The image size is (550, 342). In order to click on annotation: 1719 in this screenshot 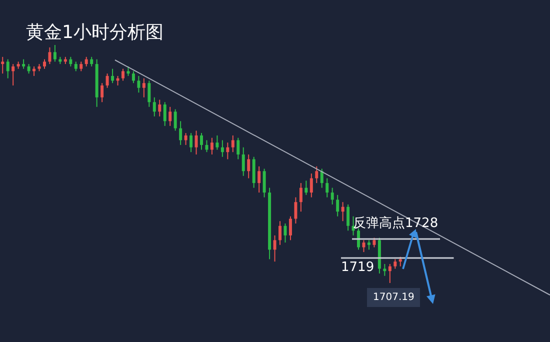, I will do `click(357, 267)`.